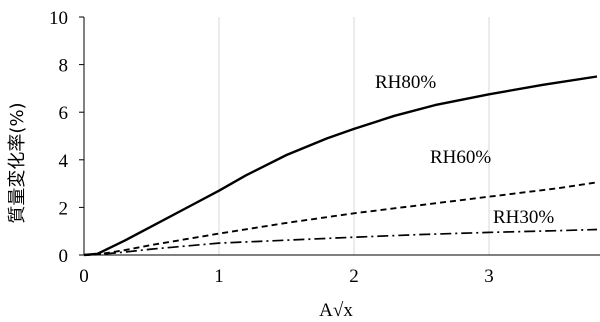  What do you see at coordinates (354, 276) in the screenshot?
I see `x-tick-label: 2` at bounding box center [354, 276].